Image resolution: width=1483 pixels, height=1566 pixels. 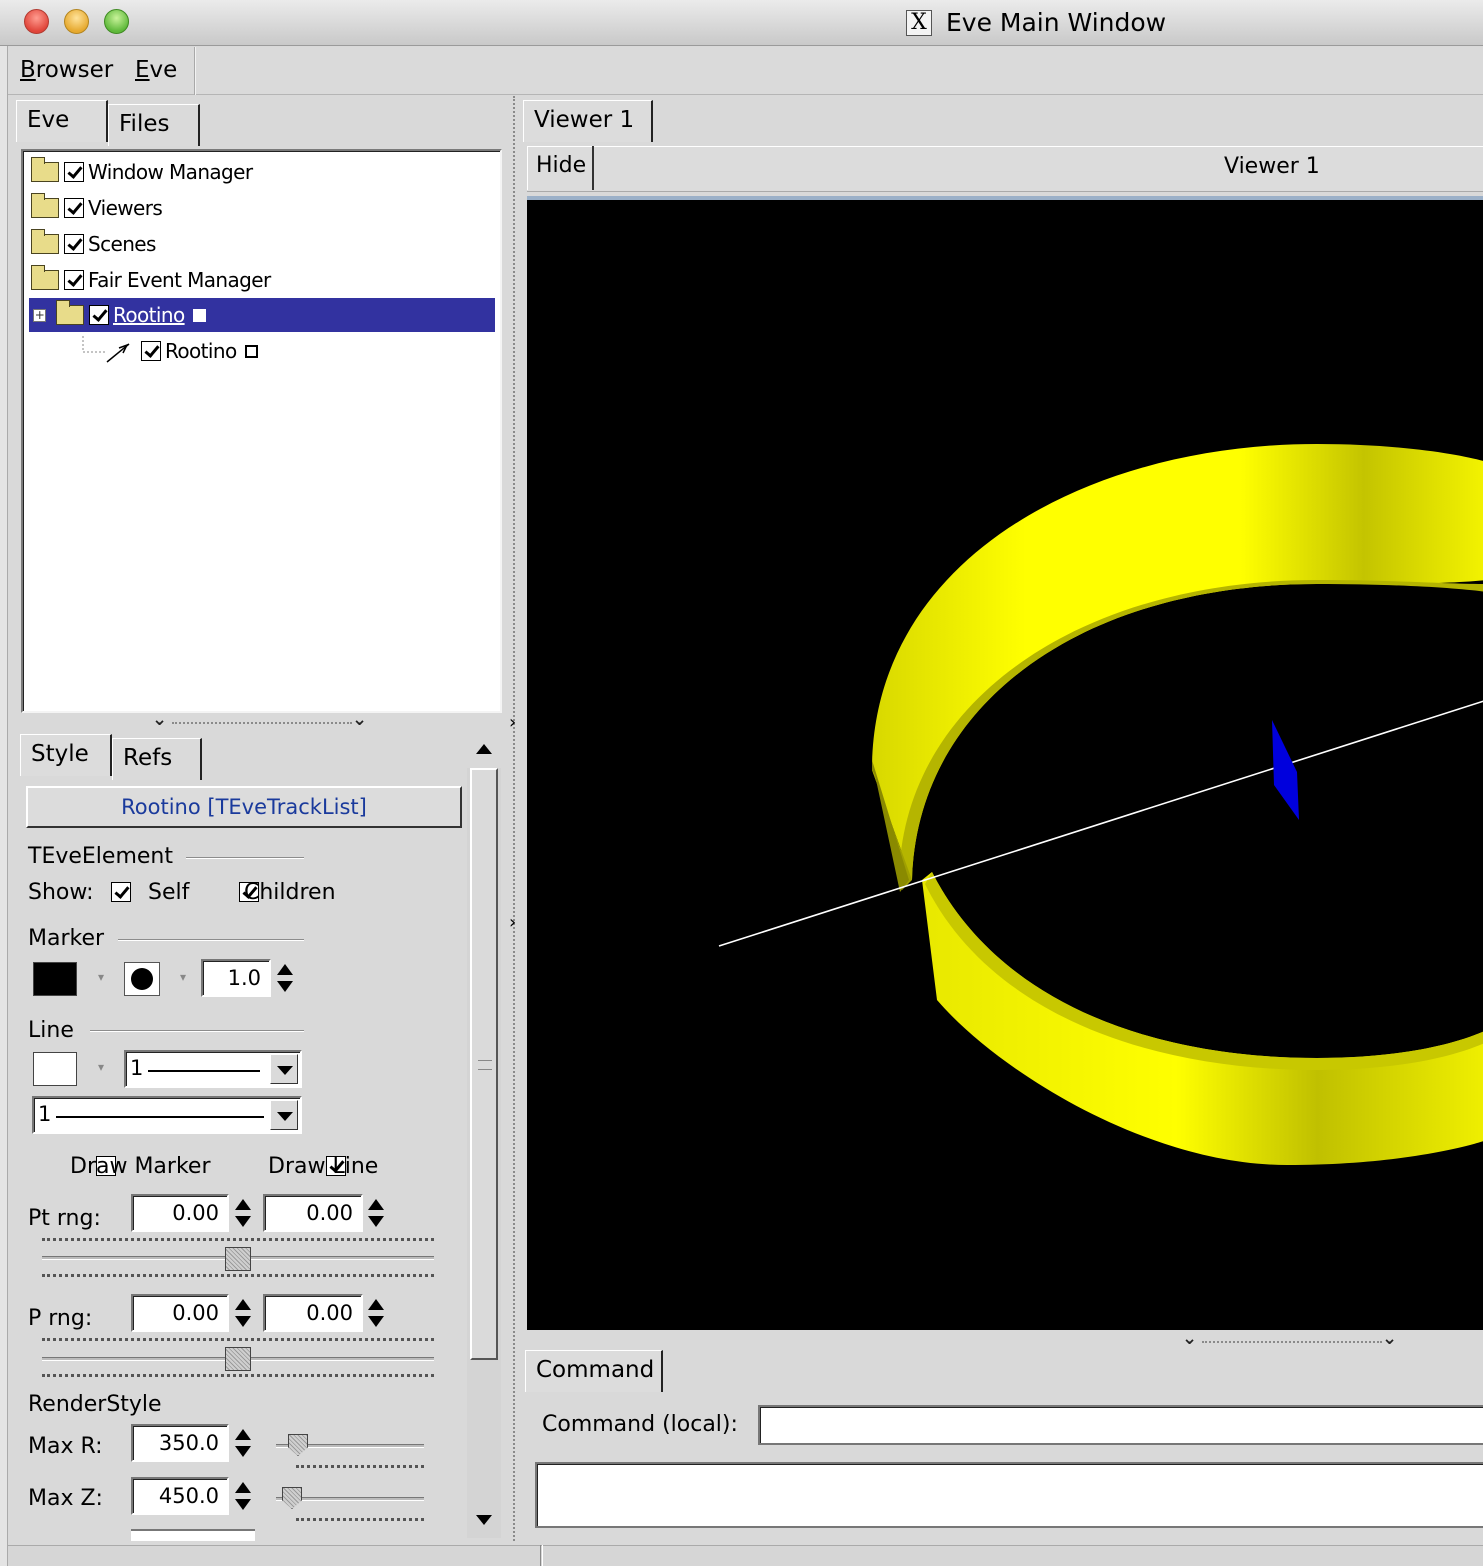 What do you see at coordinates (376, 1313) in the screenshot?
I see `p-max-spinner-icon` at bounding box center [376, 1313].